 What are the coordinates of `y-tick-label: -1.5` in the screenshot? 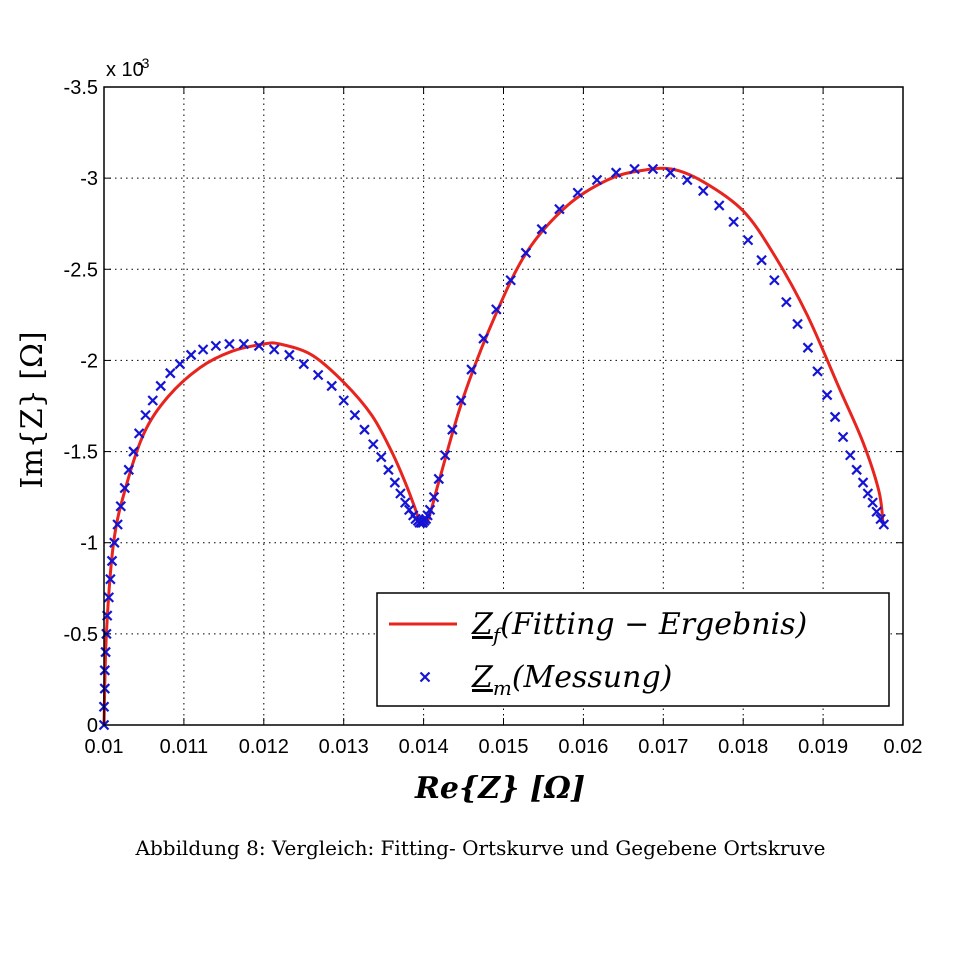 It's located at (81, 453).